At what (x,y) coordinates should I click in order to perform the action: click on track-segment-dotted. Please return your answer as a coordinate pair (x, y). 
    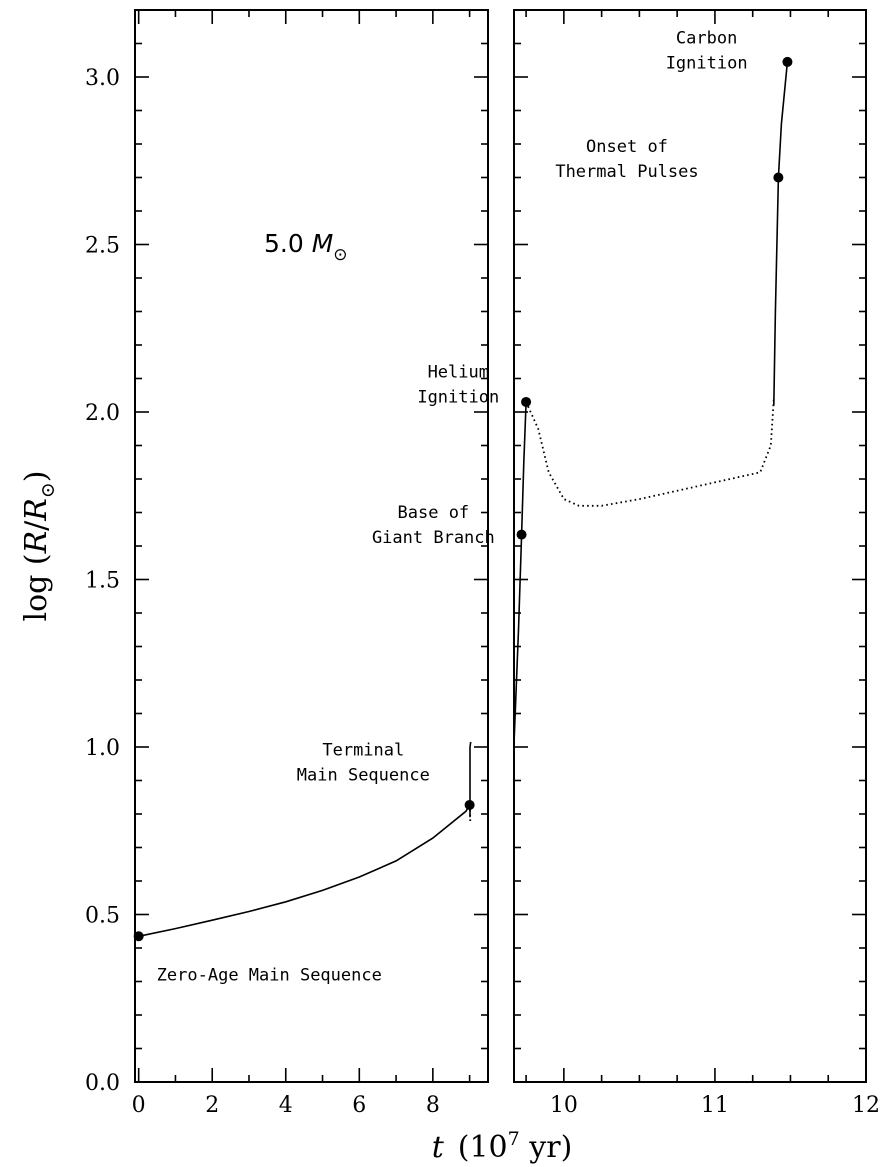
    Looking at the image, I should click on (650, 452).